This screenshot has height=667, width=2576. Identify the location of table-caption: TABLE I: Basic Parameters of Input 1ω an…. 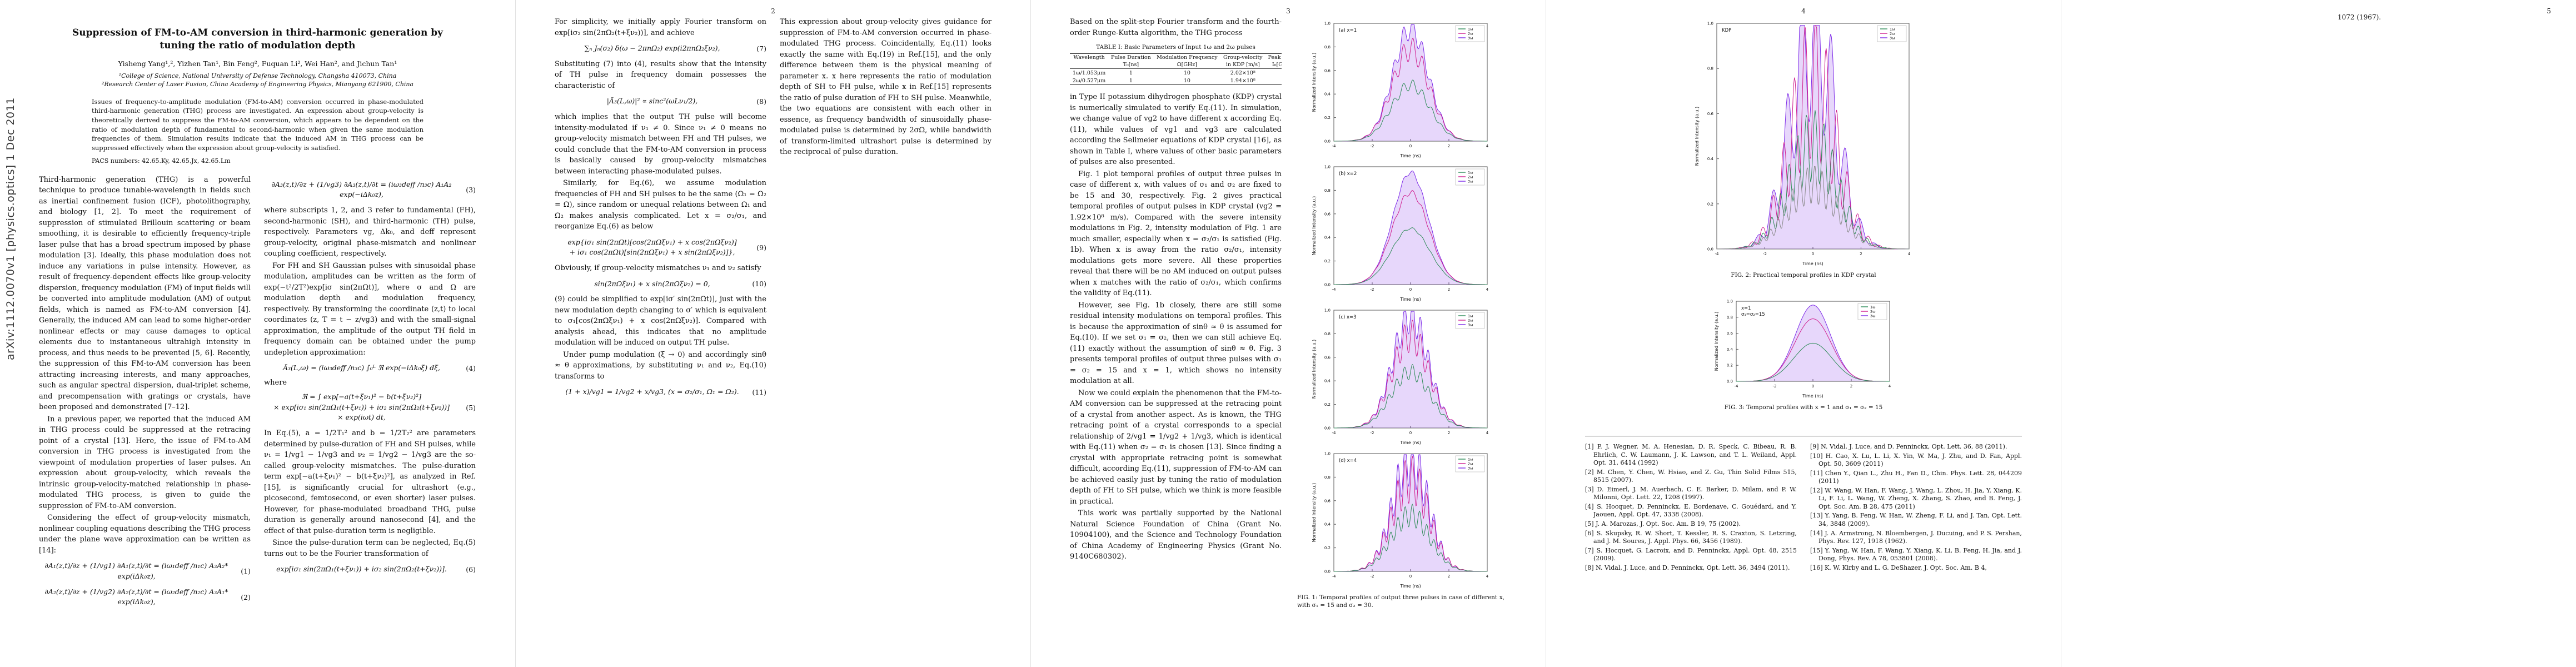
(1175, 47).